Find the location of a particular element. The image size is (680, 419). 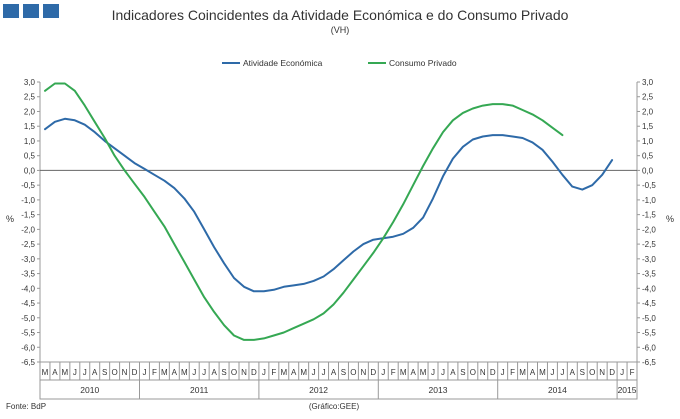

x-axis is located at coordinates (338, 380).